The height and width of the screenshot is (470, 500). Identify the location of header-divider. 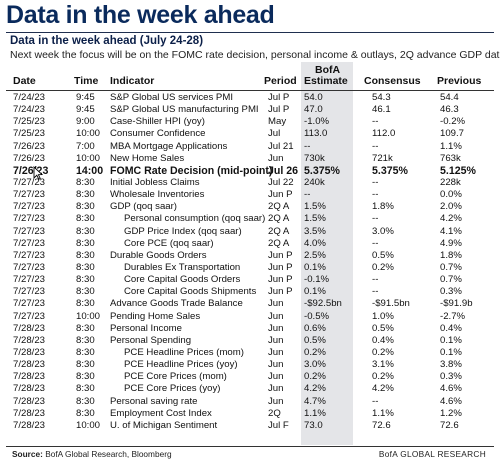
(250, 90).